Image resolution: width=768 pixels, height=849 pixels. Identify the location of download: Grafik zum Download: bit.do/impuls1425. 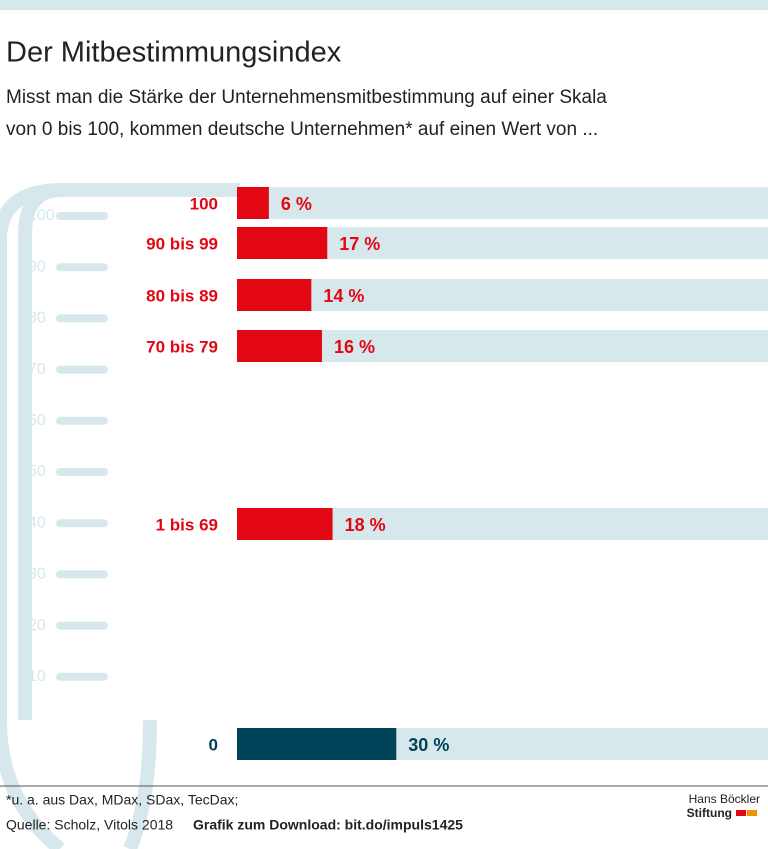
(328, 825).